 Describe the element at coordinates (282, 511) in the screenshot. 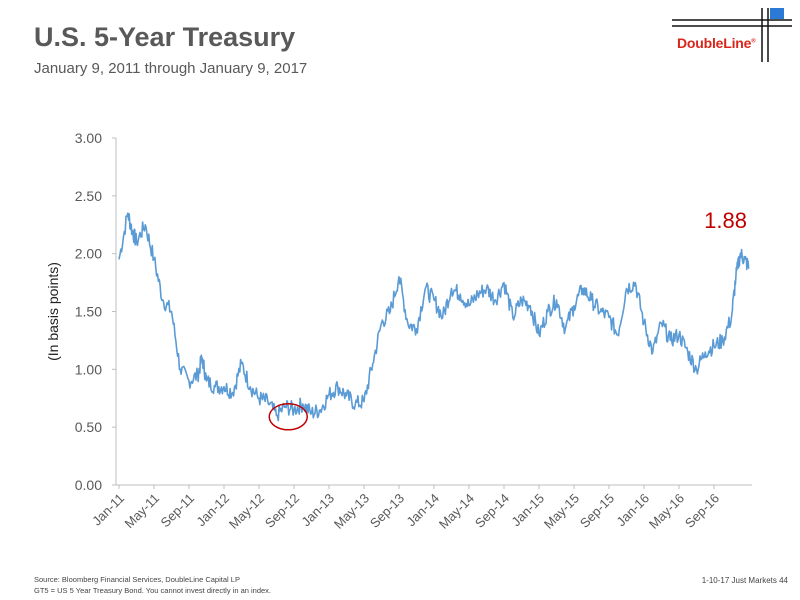

I see `x-tick-label: Sep-12` at that location.